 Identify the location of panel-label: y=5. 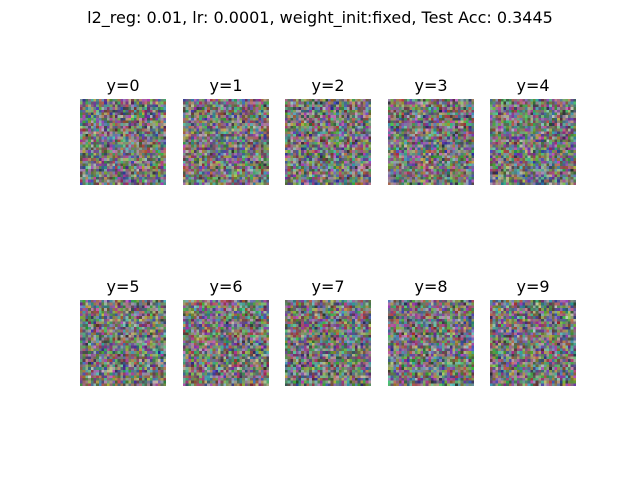
(123, 286).